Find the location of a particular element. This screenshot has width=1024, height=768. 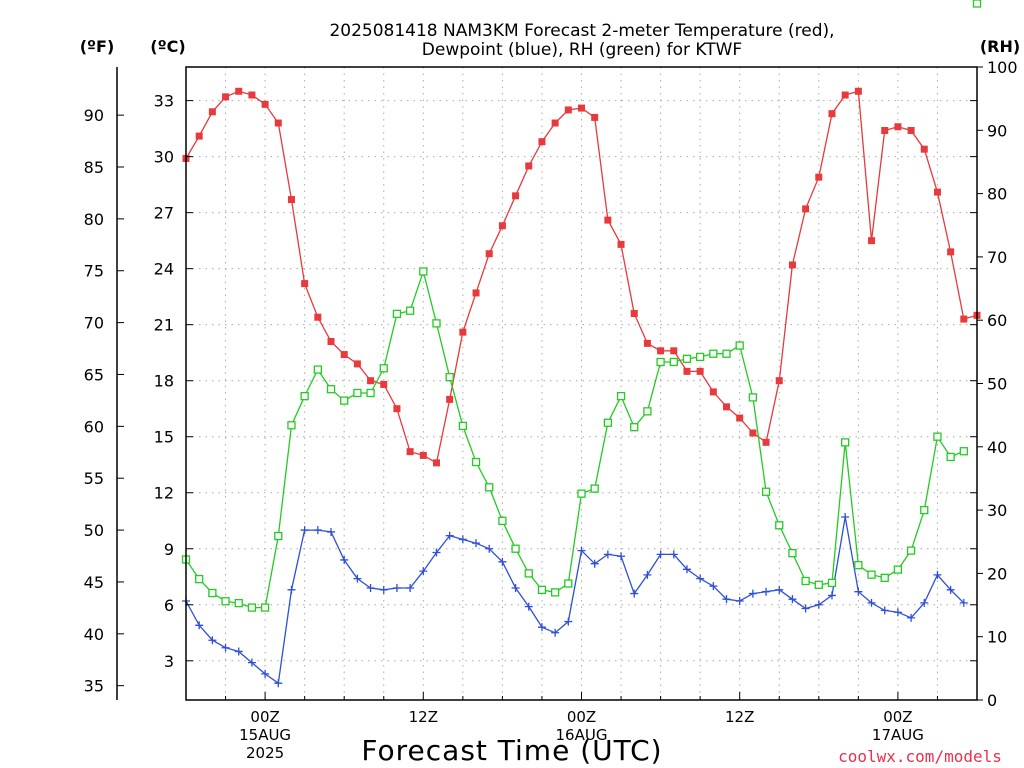

fahrenheit-tick-label: 80 is located at coordinates (94, 219).